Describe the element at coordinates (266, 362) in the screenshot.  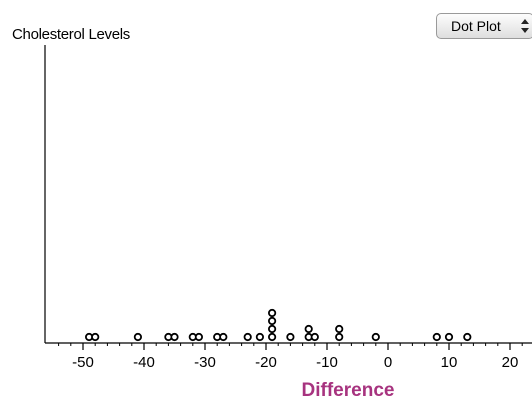
I see `x-tick-label: -20` at that location.